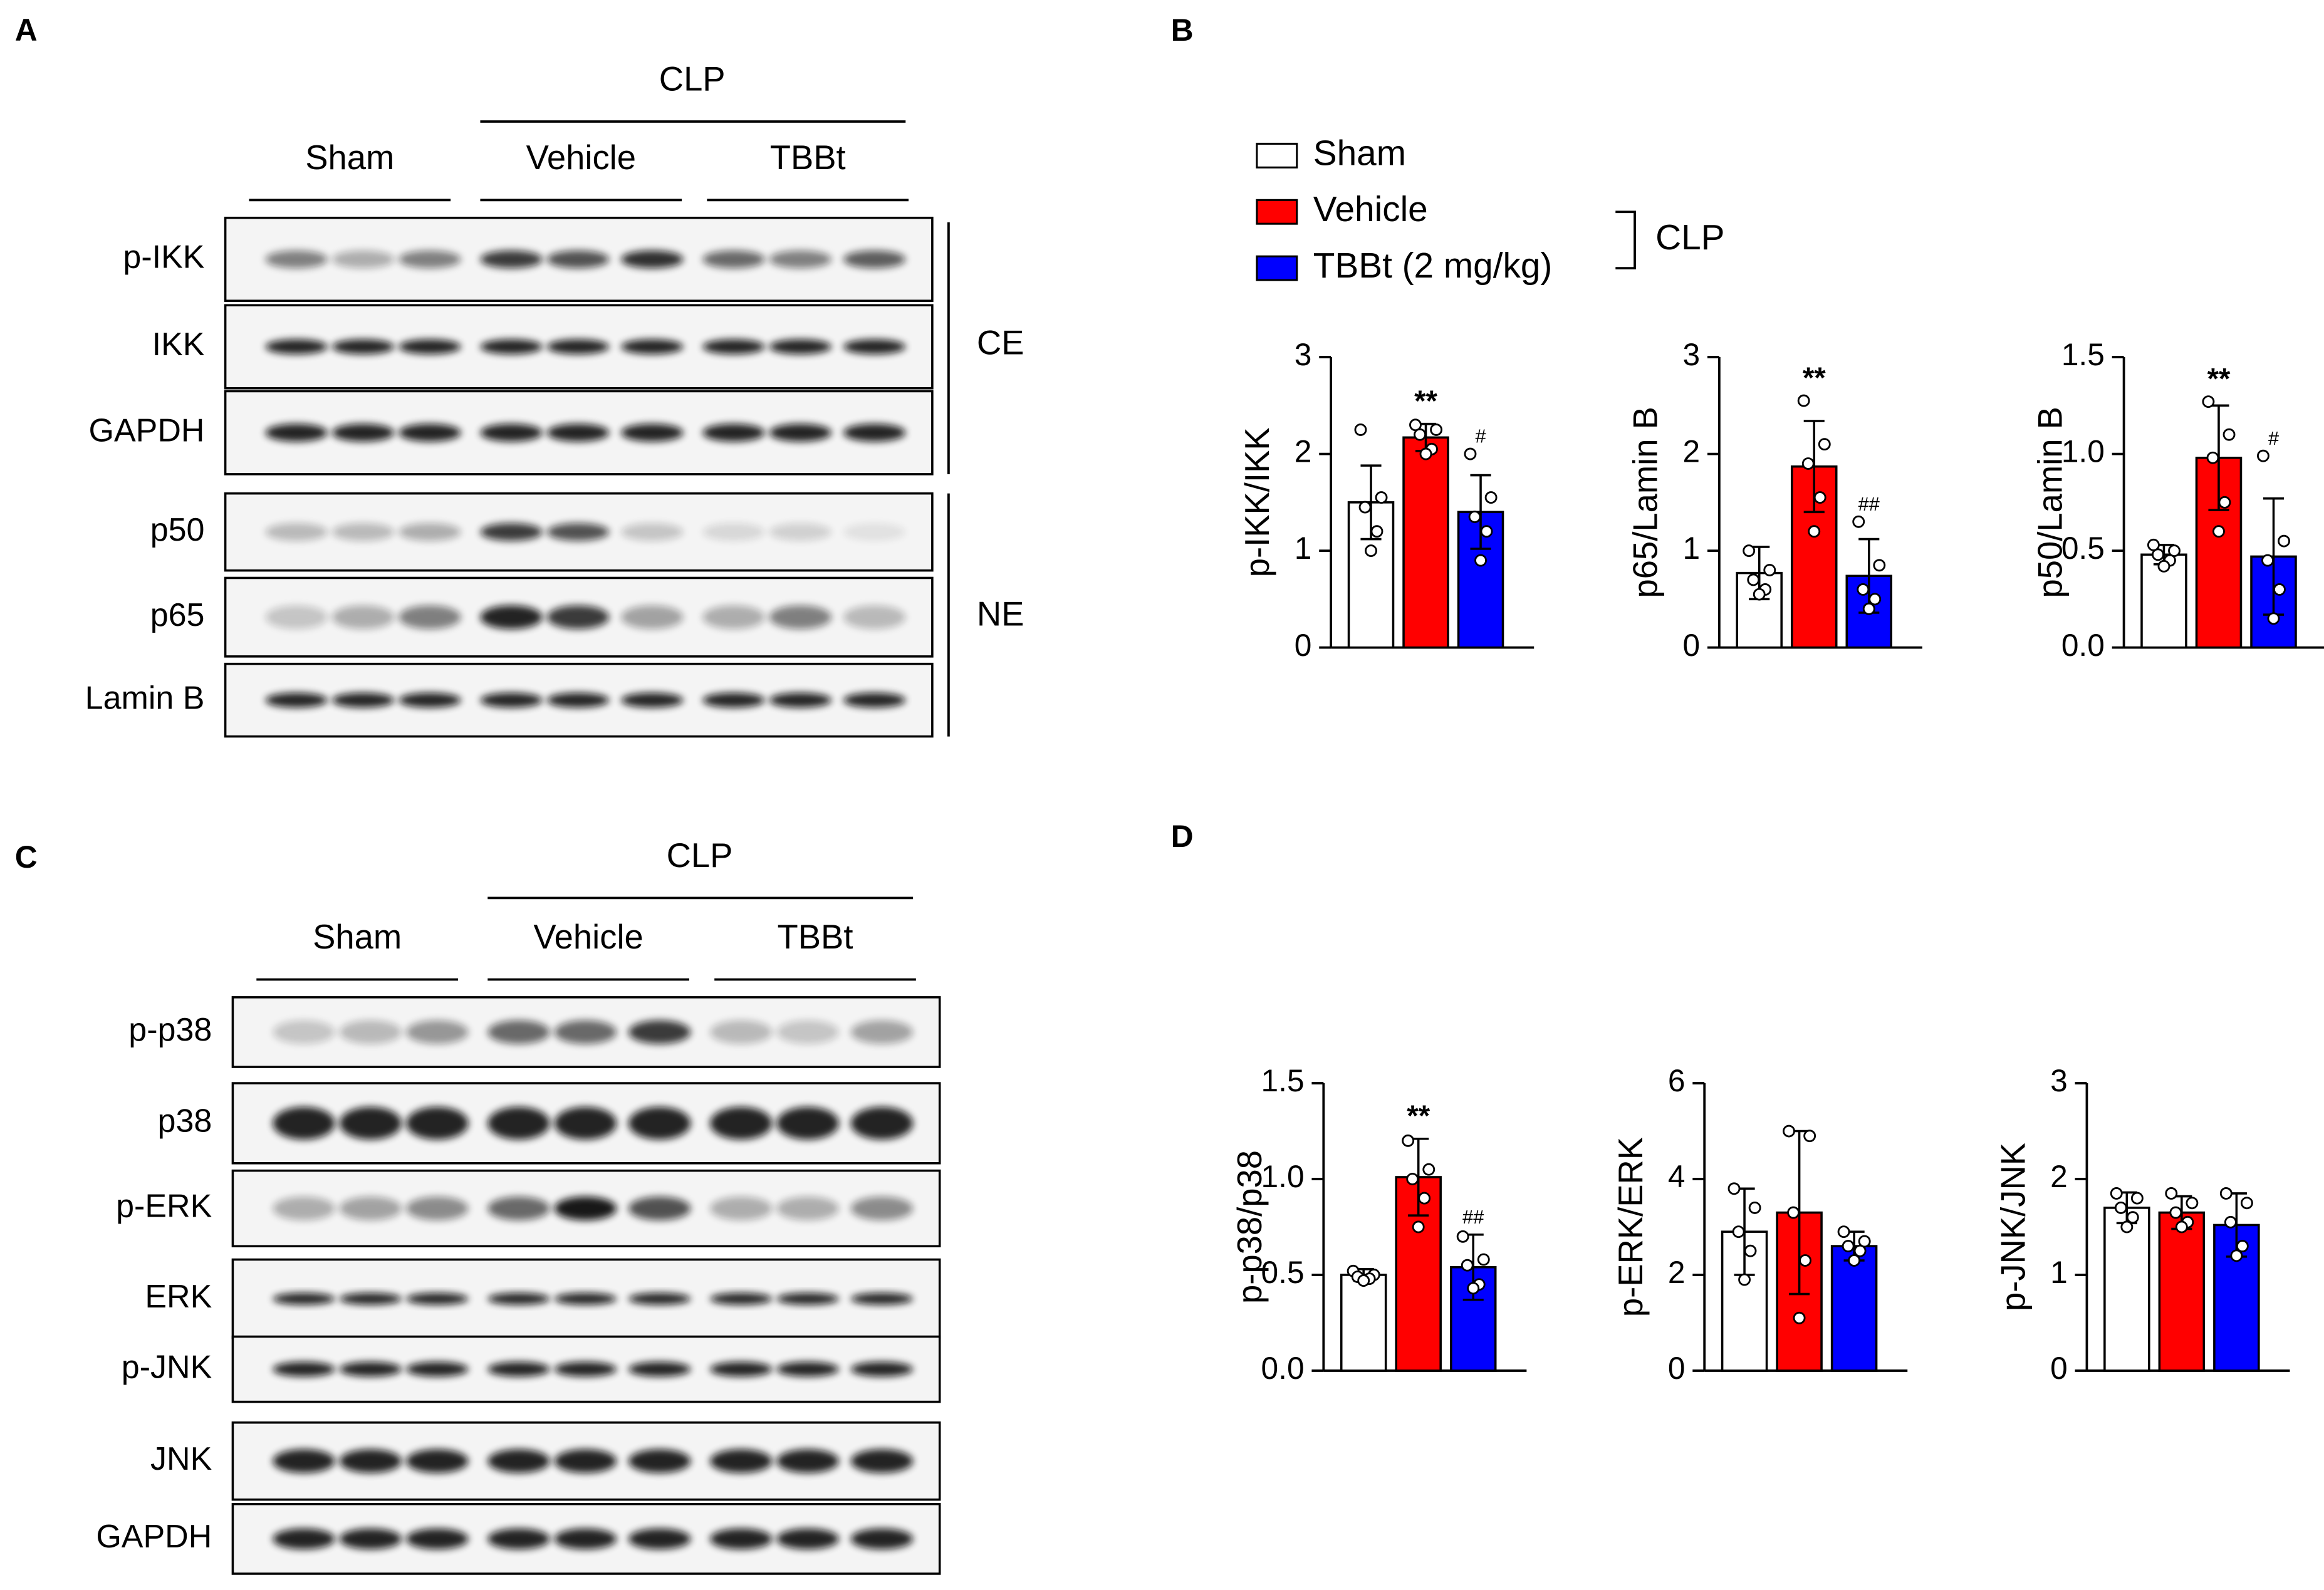  Describe the element at coordinates (1480, 436) in the screenshot. I see `significance-mark: #` at that location.